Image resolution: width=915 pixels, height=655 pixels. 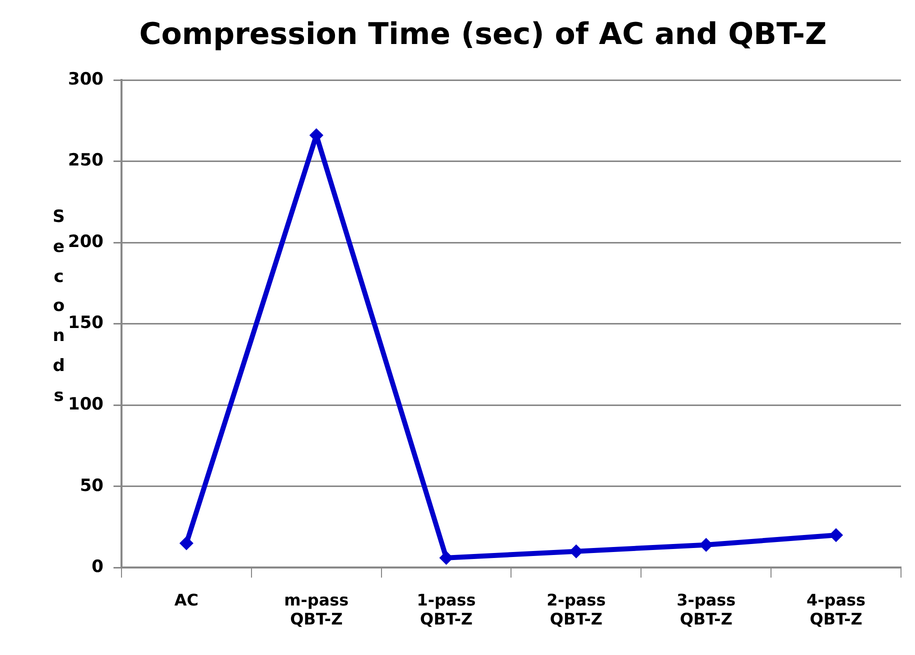 What do you see at coordinates (446, 609) in the screenshot?
I see `x-tick-label: 1-pass QBT-Z` at bounding box center [446, 609].